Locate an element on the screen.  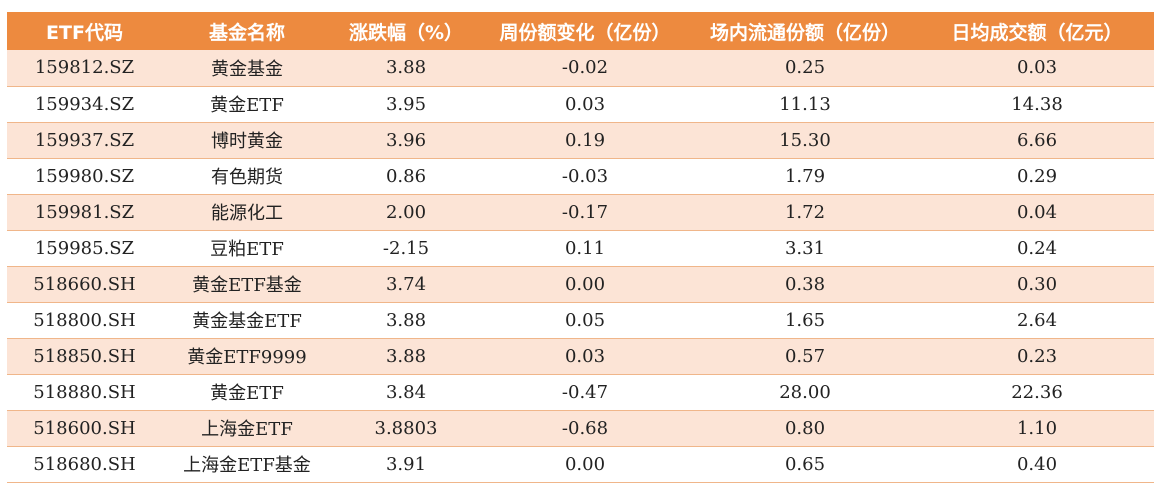
cell-fund-name: 上海金ETF is located at coordinates (247, 428).